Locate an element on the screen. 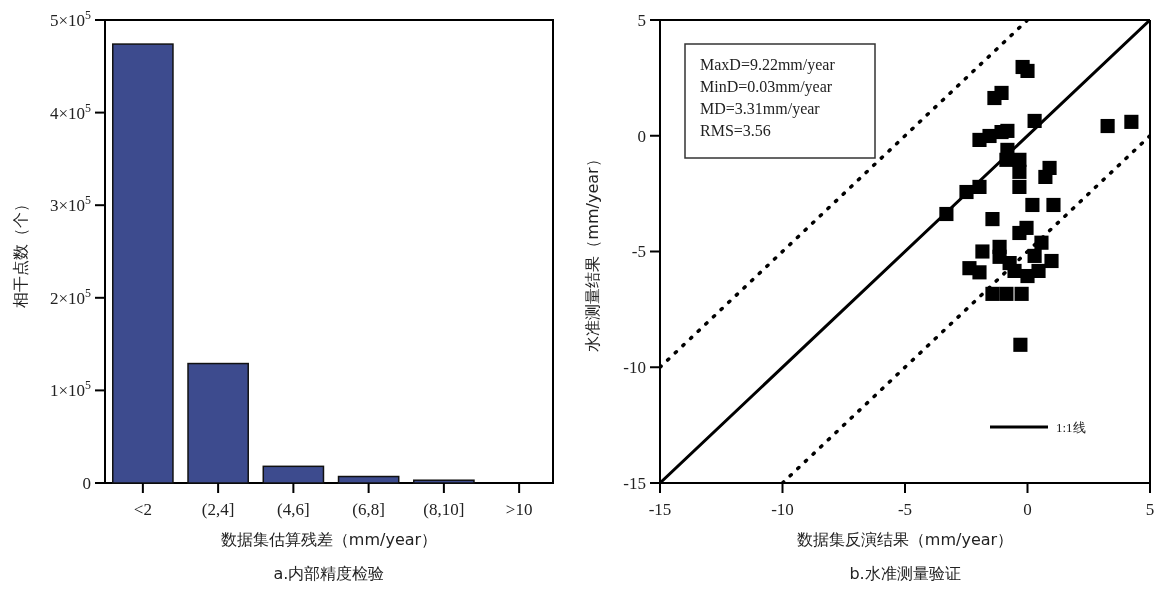 This screenshot has width=1156, height=589. annotation: MinD=0.03mm/year is located at coordinates (766, 87).